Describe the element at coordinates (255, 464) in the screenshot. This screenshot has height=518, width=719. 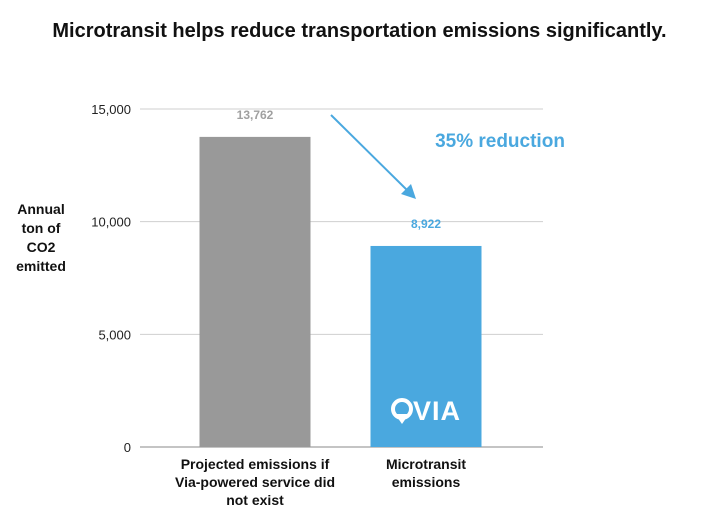
I see `x-tick-label-line: Projected emissions if` at that location.